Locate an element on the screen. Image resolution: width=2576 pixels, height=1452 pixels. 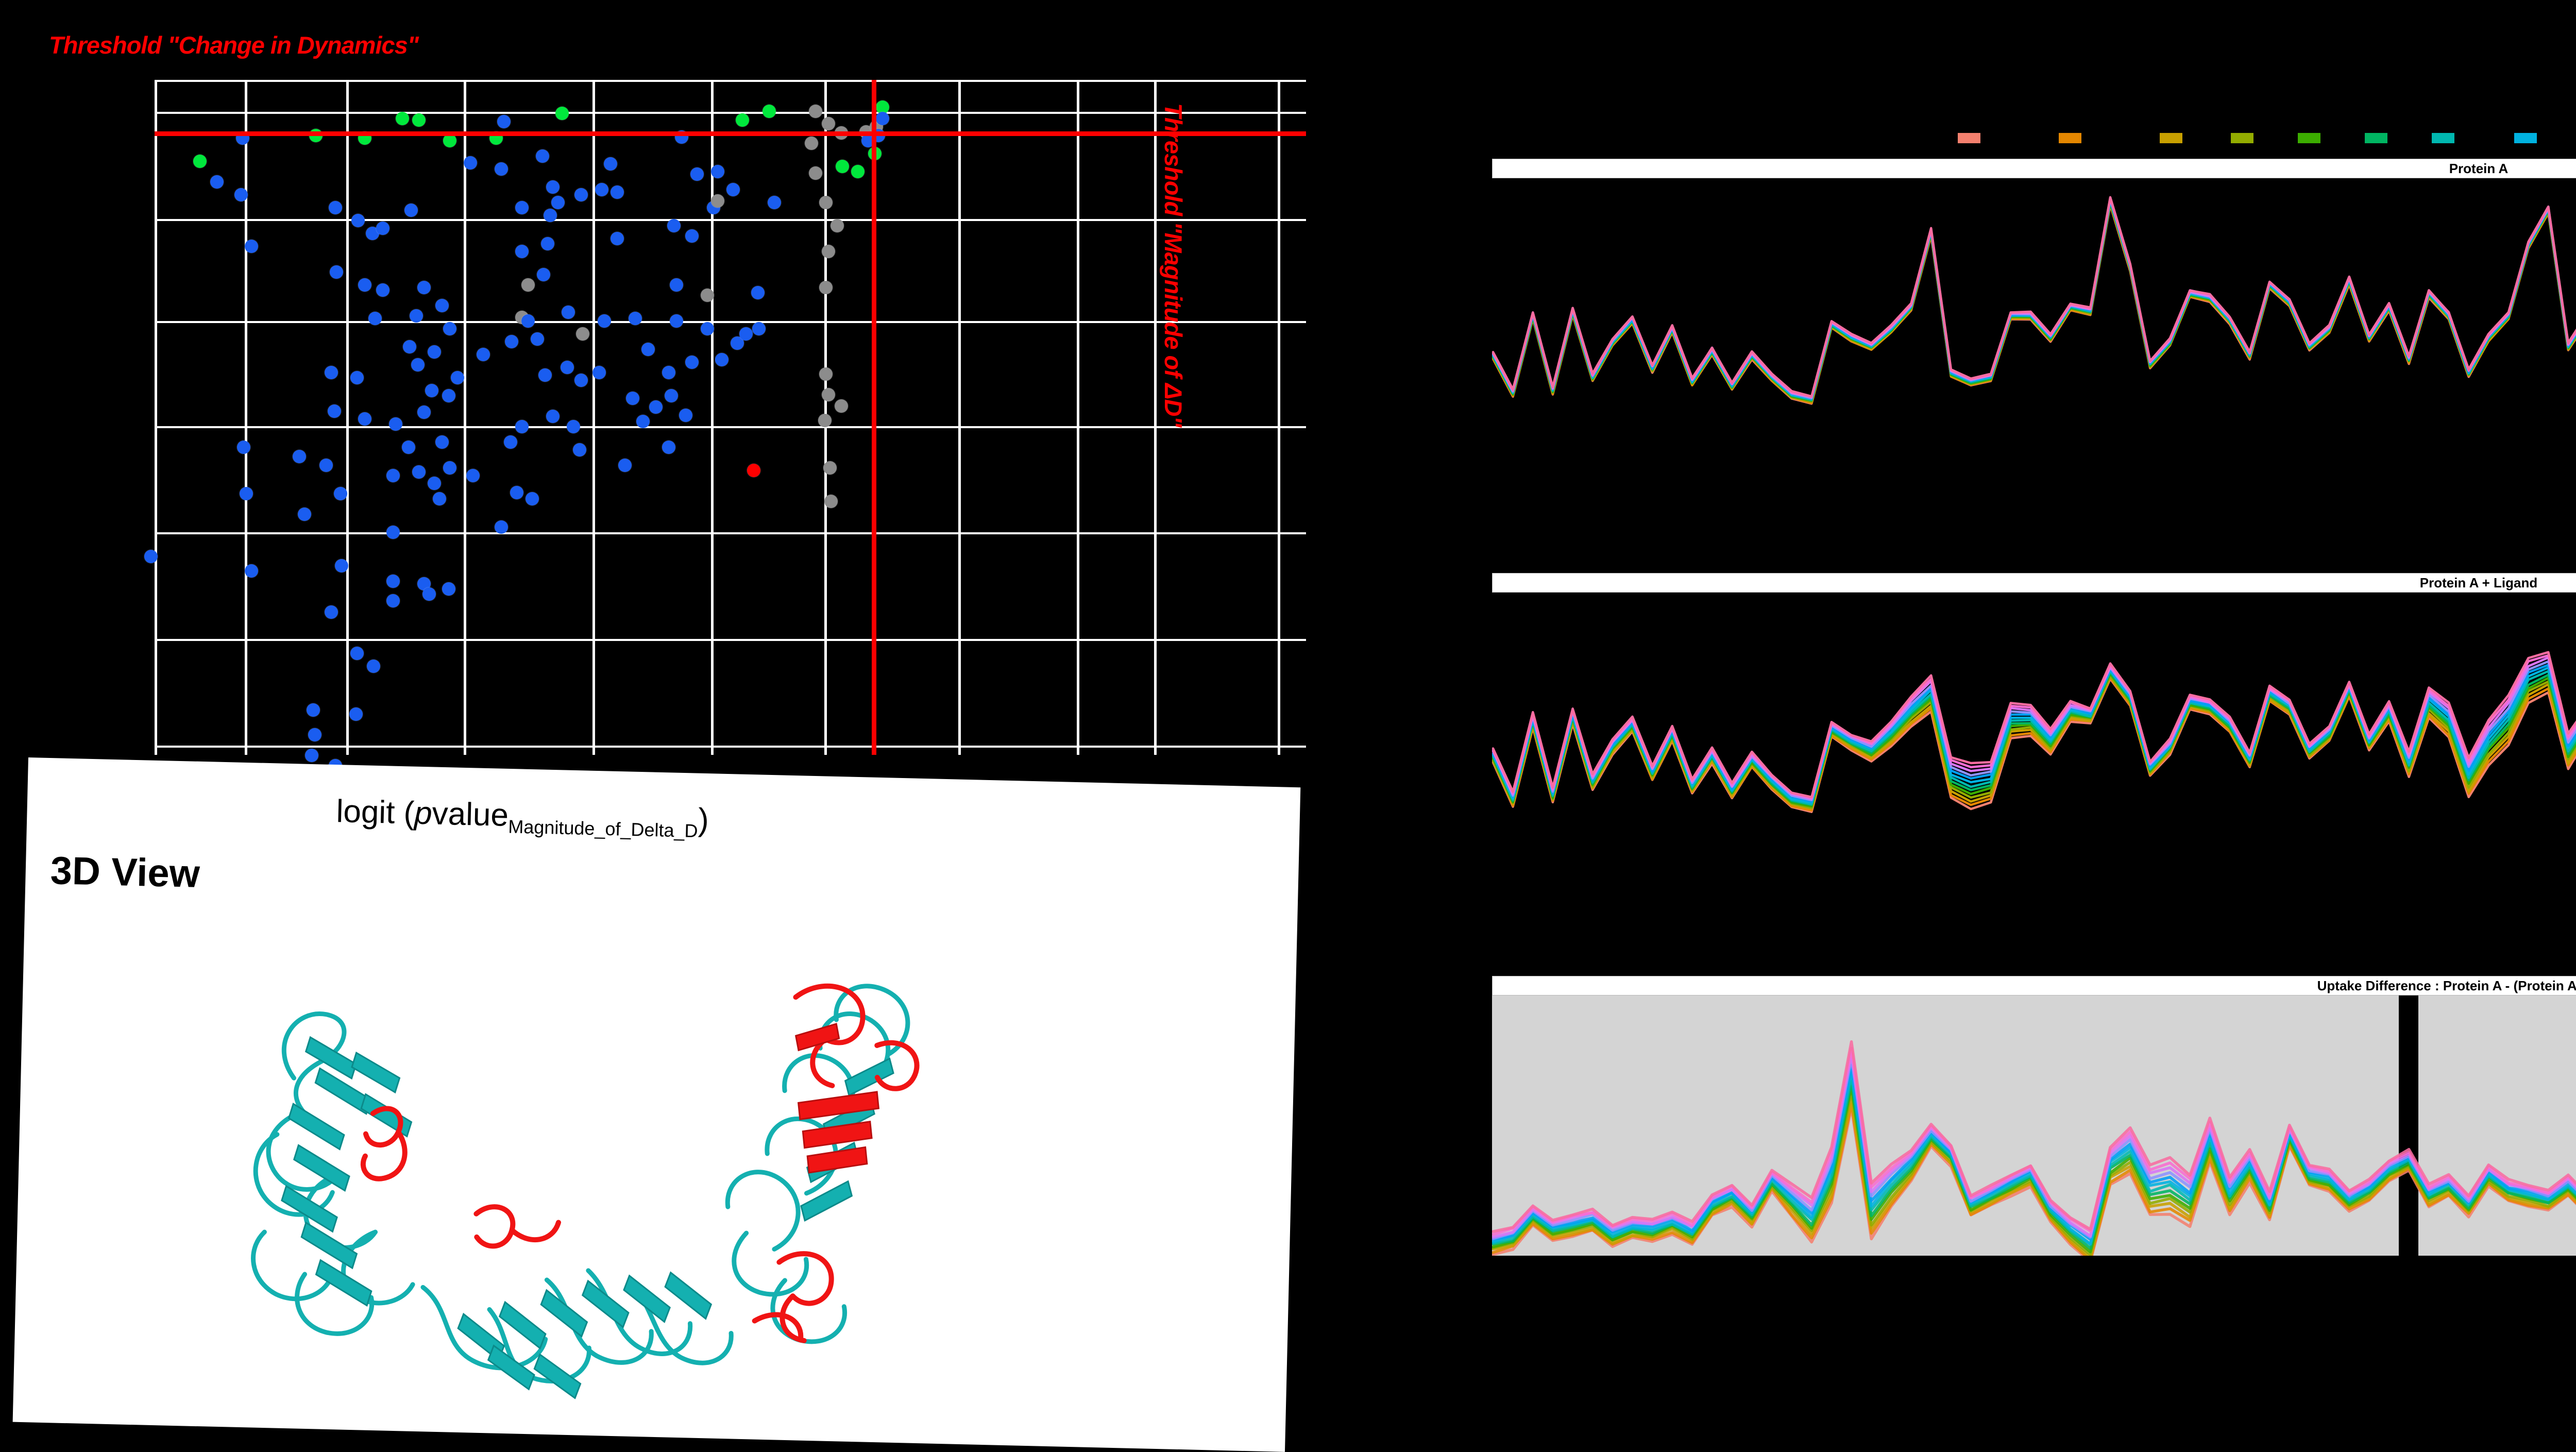
uptake-chart-protein-a is located at coordinates (2034, 293).